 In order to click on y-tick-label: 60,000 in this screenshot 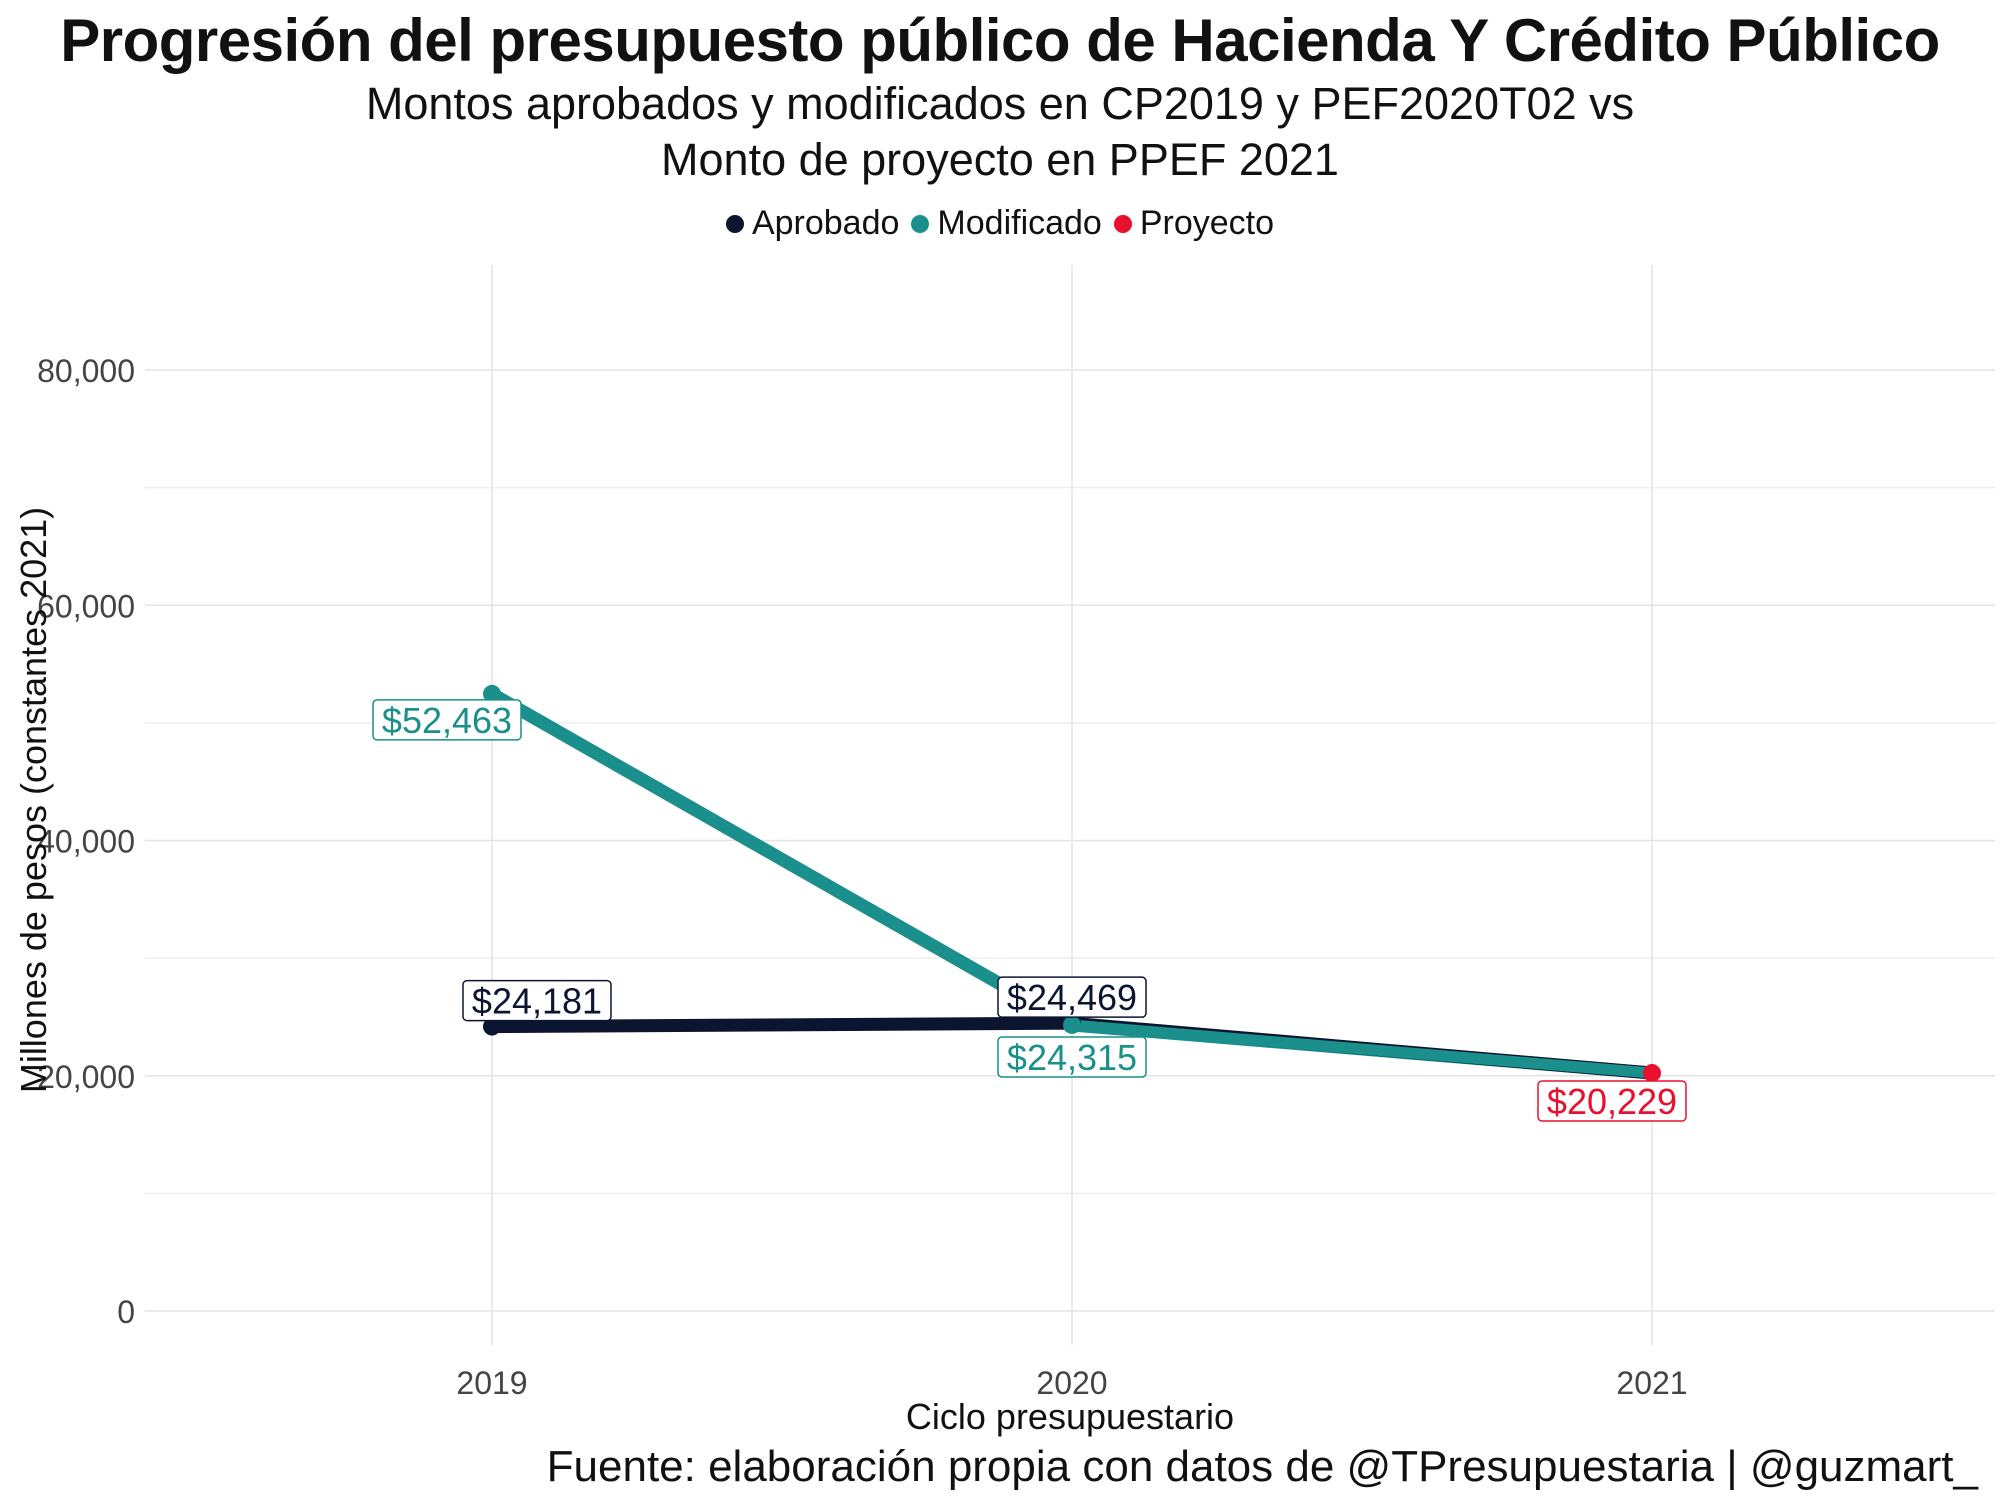, I will do `click(86, 606)`.